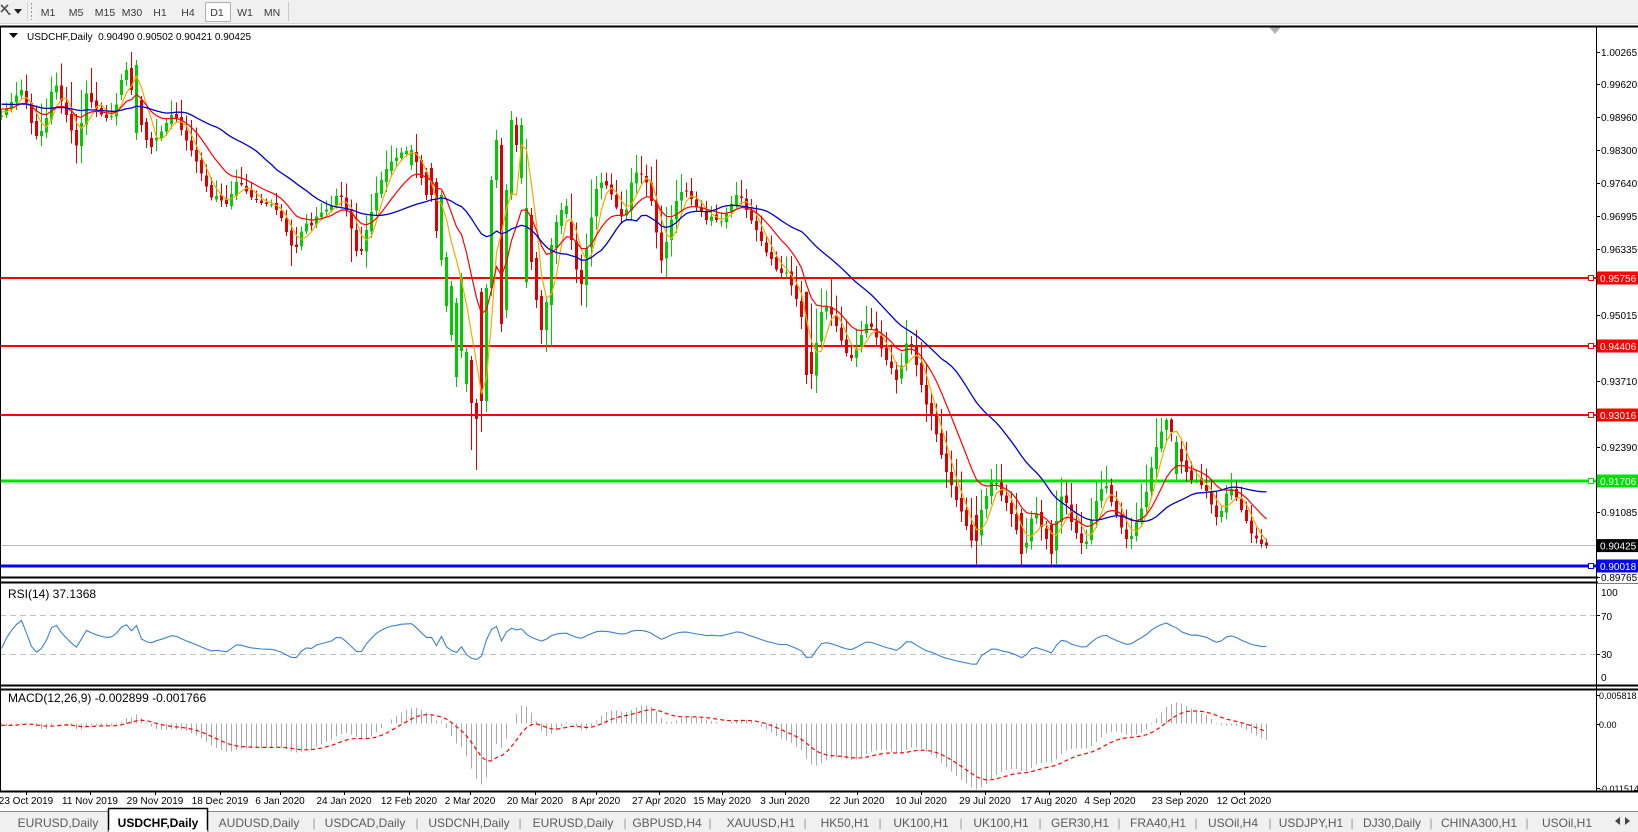 The image size is (1638, 832). What do you see at coordinates (845, 823) in the screenshot?
I see `svg-text: HK50,H1` at bounding box center [845, 823].